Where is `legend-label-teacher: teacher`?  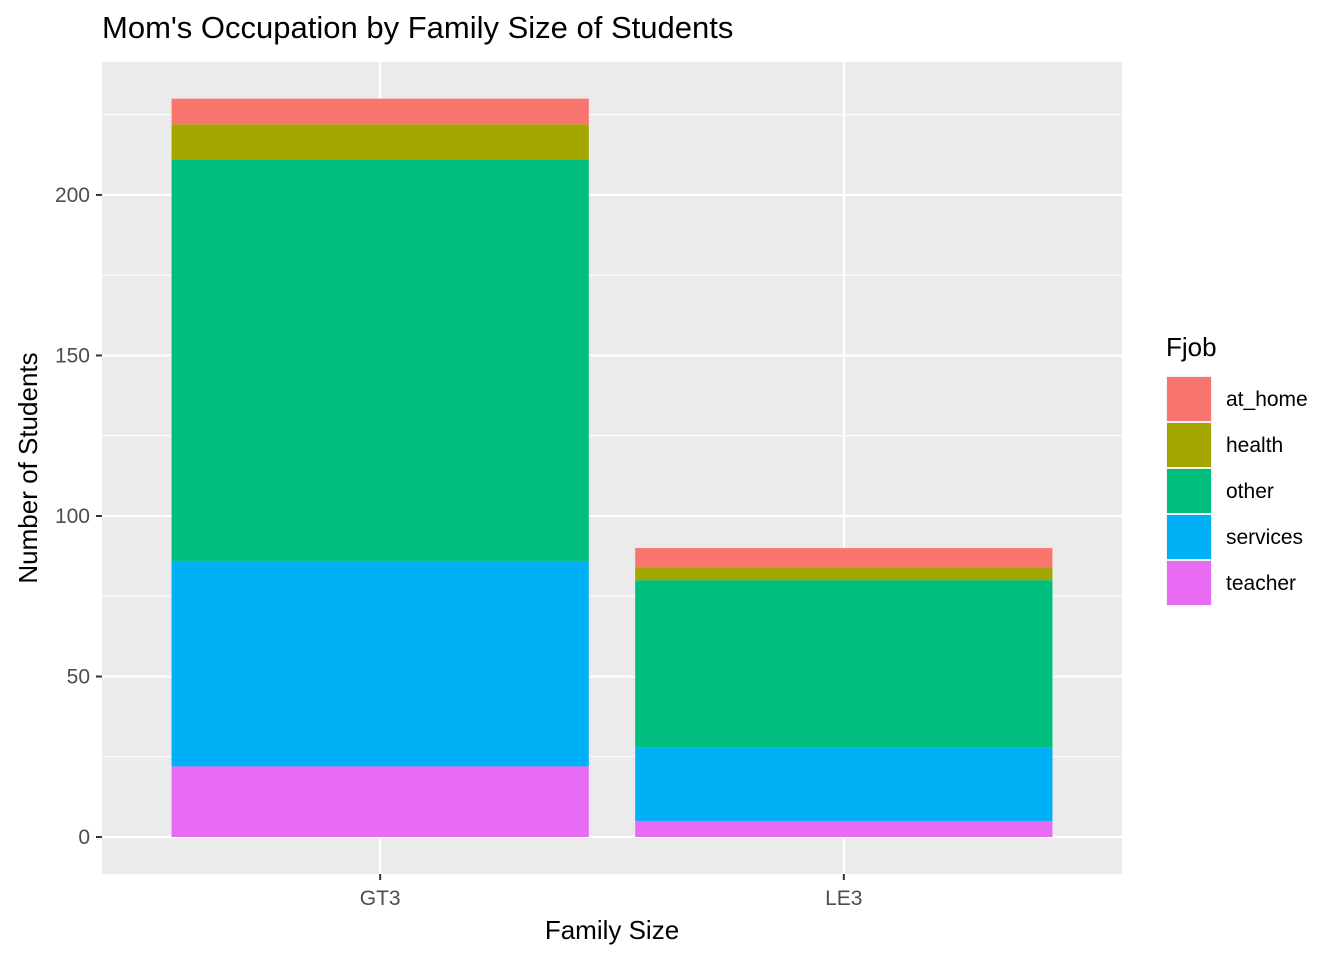
legend-label-teacher: teacher is located at coordinates (1261, 583).